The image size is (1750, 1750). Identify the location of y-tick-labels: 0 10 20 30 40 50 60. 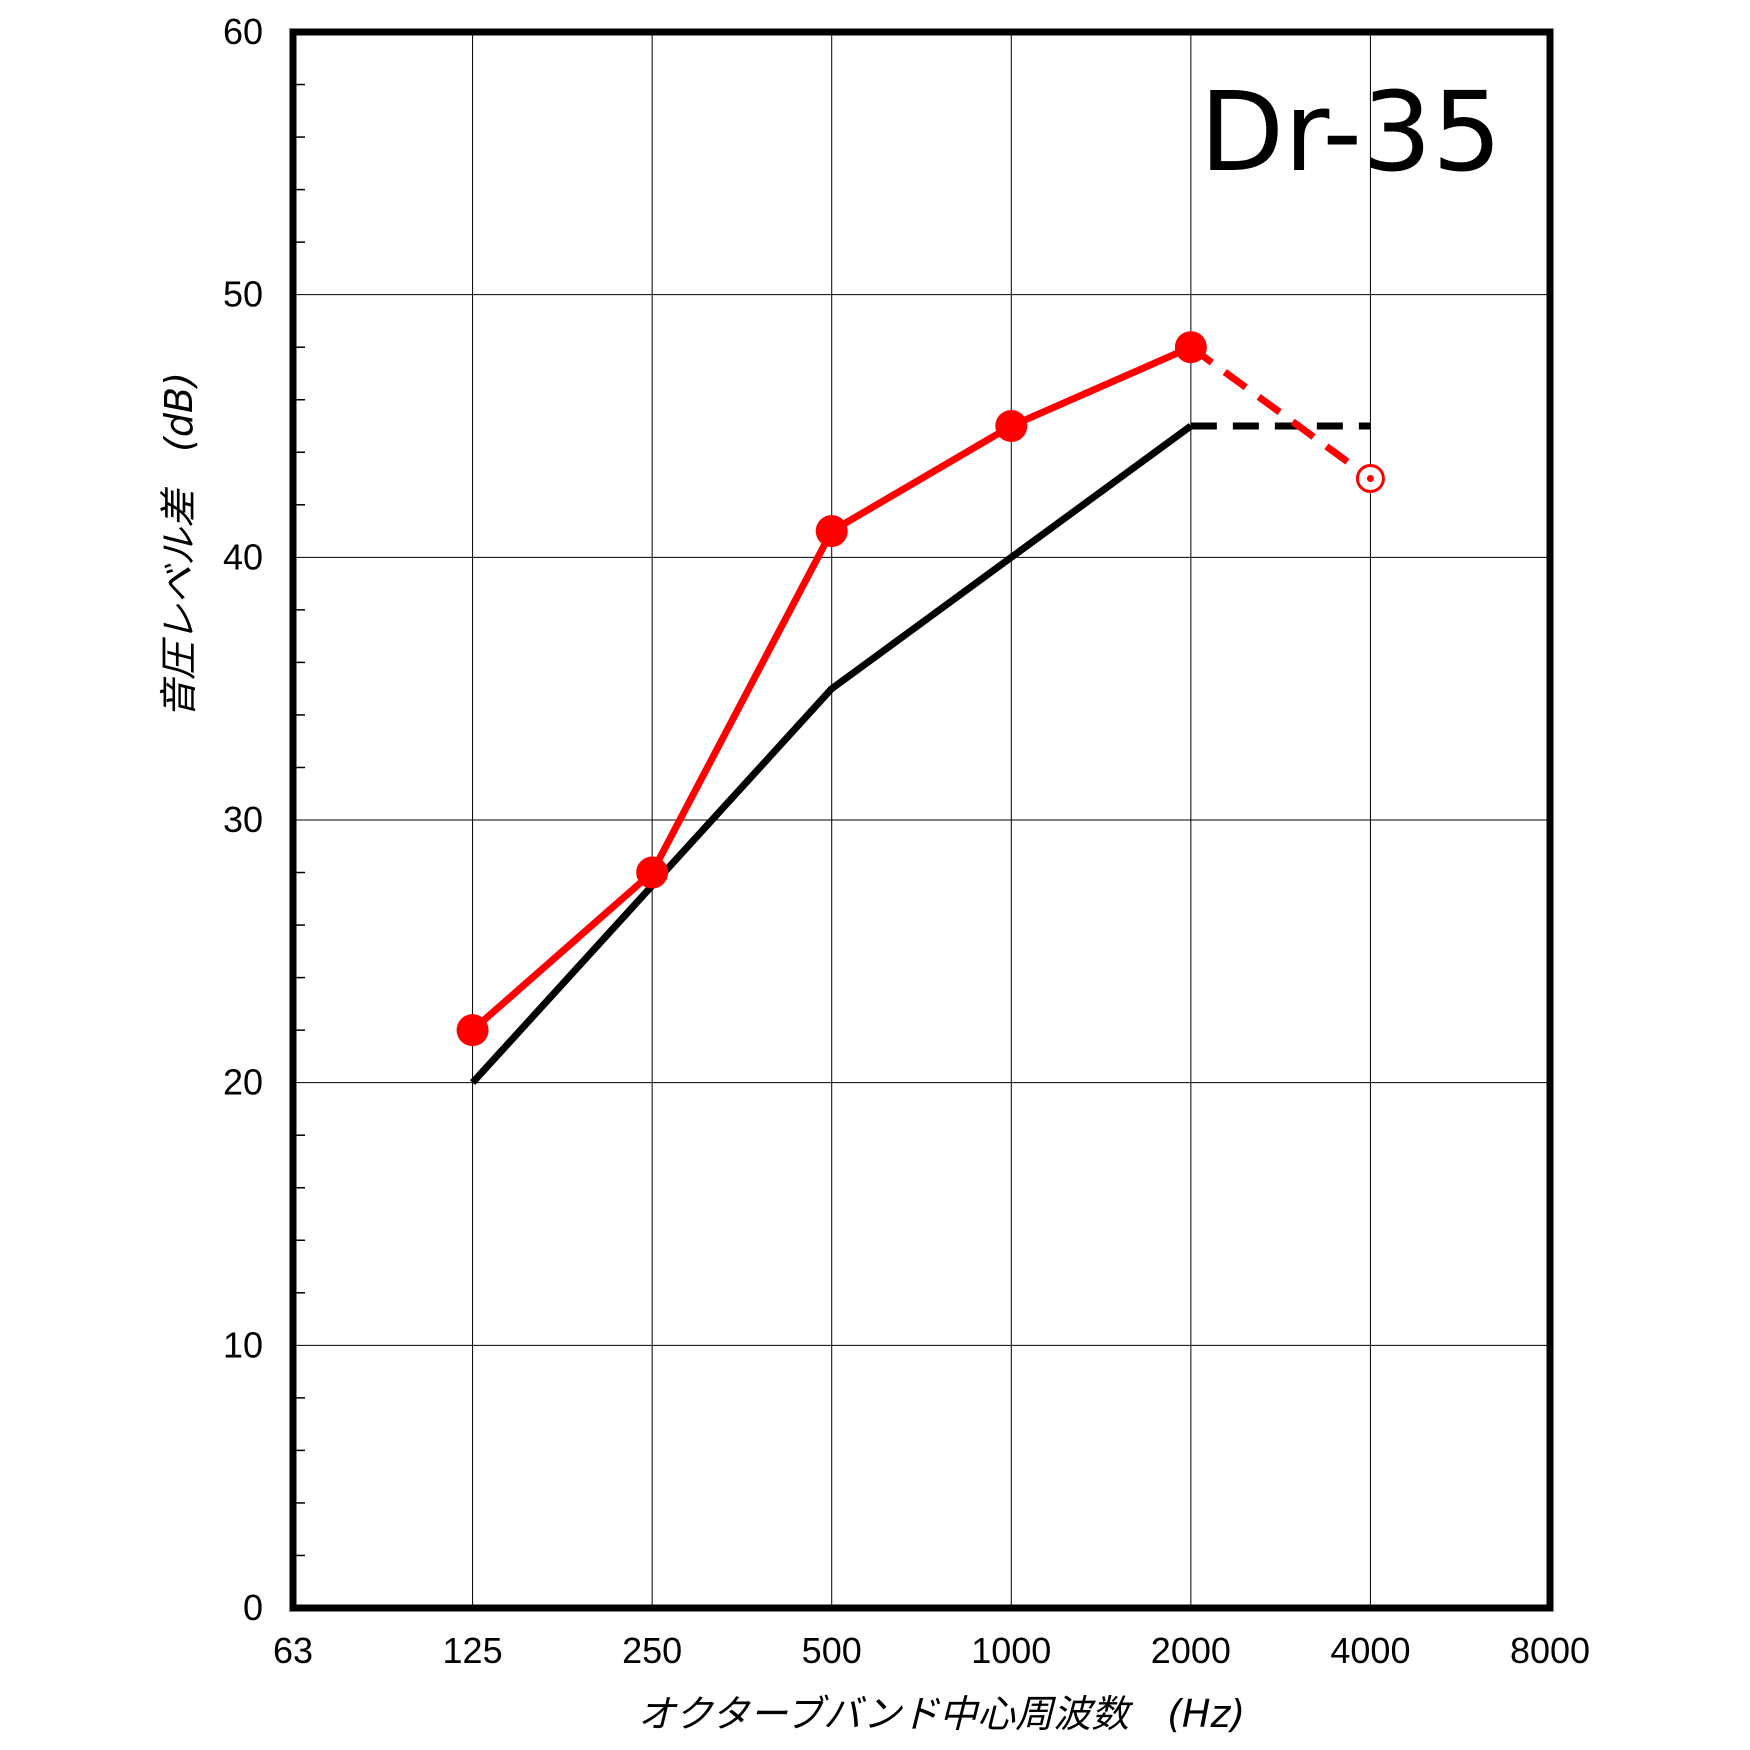
(243, 819).